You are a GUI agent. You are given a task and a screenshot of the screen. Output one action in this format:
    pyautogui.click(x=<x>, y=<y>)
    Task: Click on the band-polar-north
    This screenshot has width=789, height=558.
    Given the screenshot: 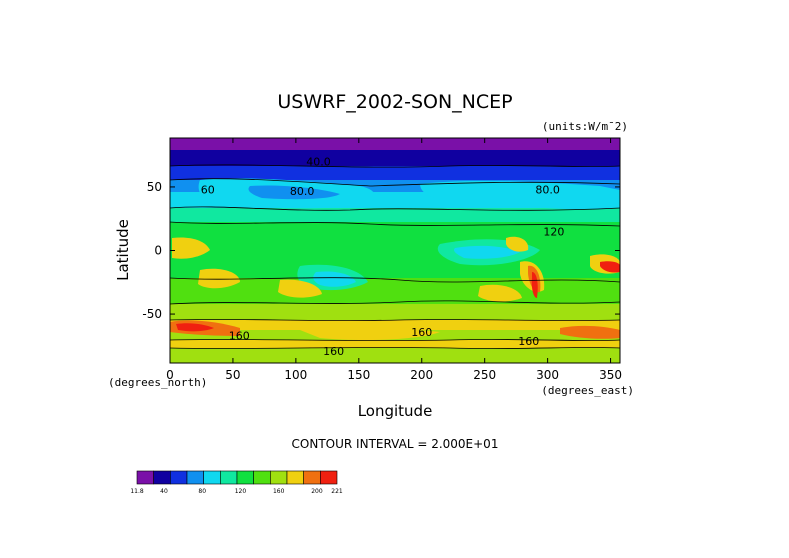 What is the action you would take?
    pyautogui.click(x=395, y=144)
    